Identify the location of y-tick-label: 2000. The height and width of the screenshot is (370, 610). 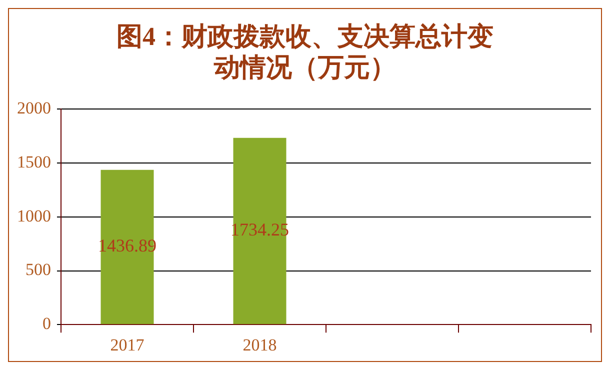
(34, 108).